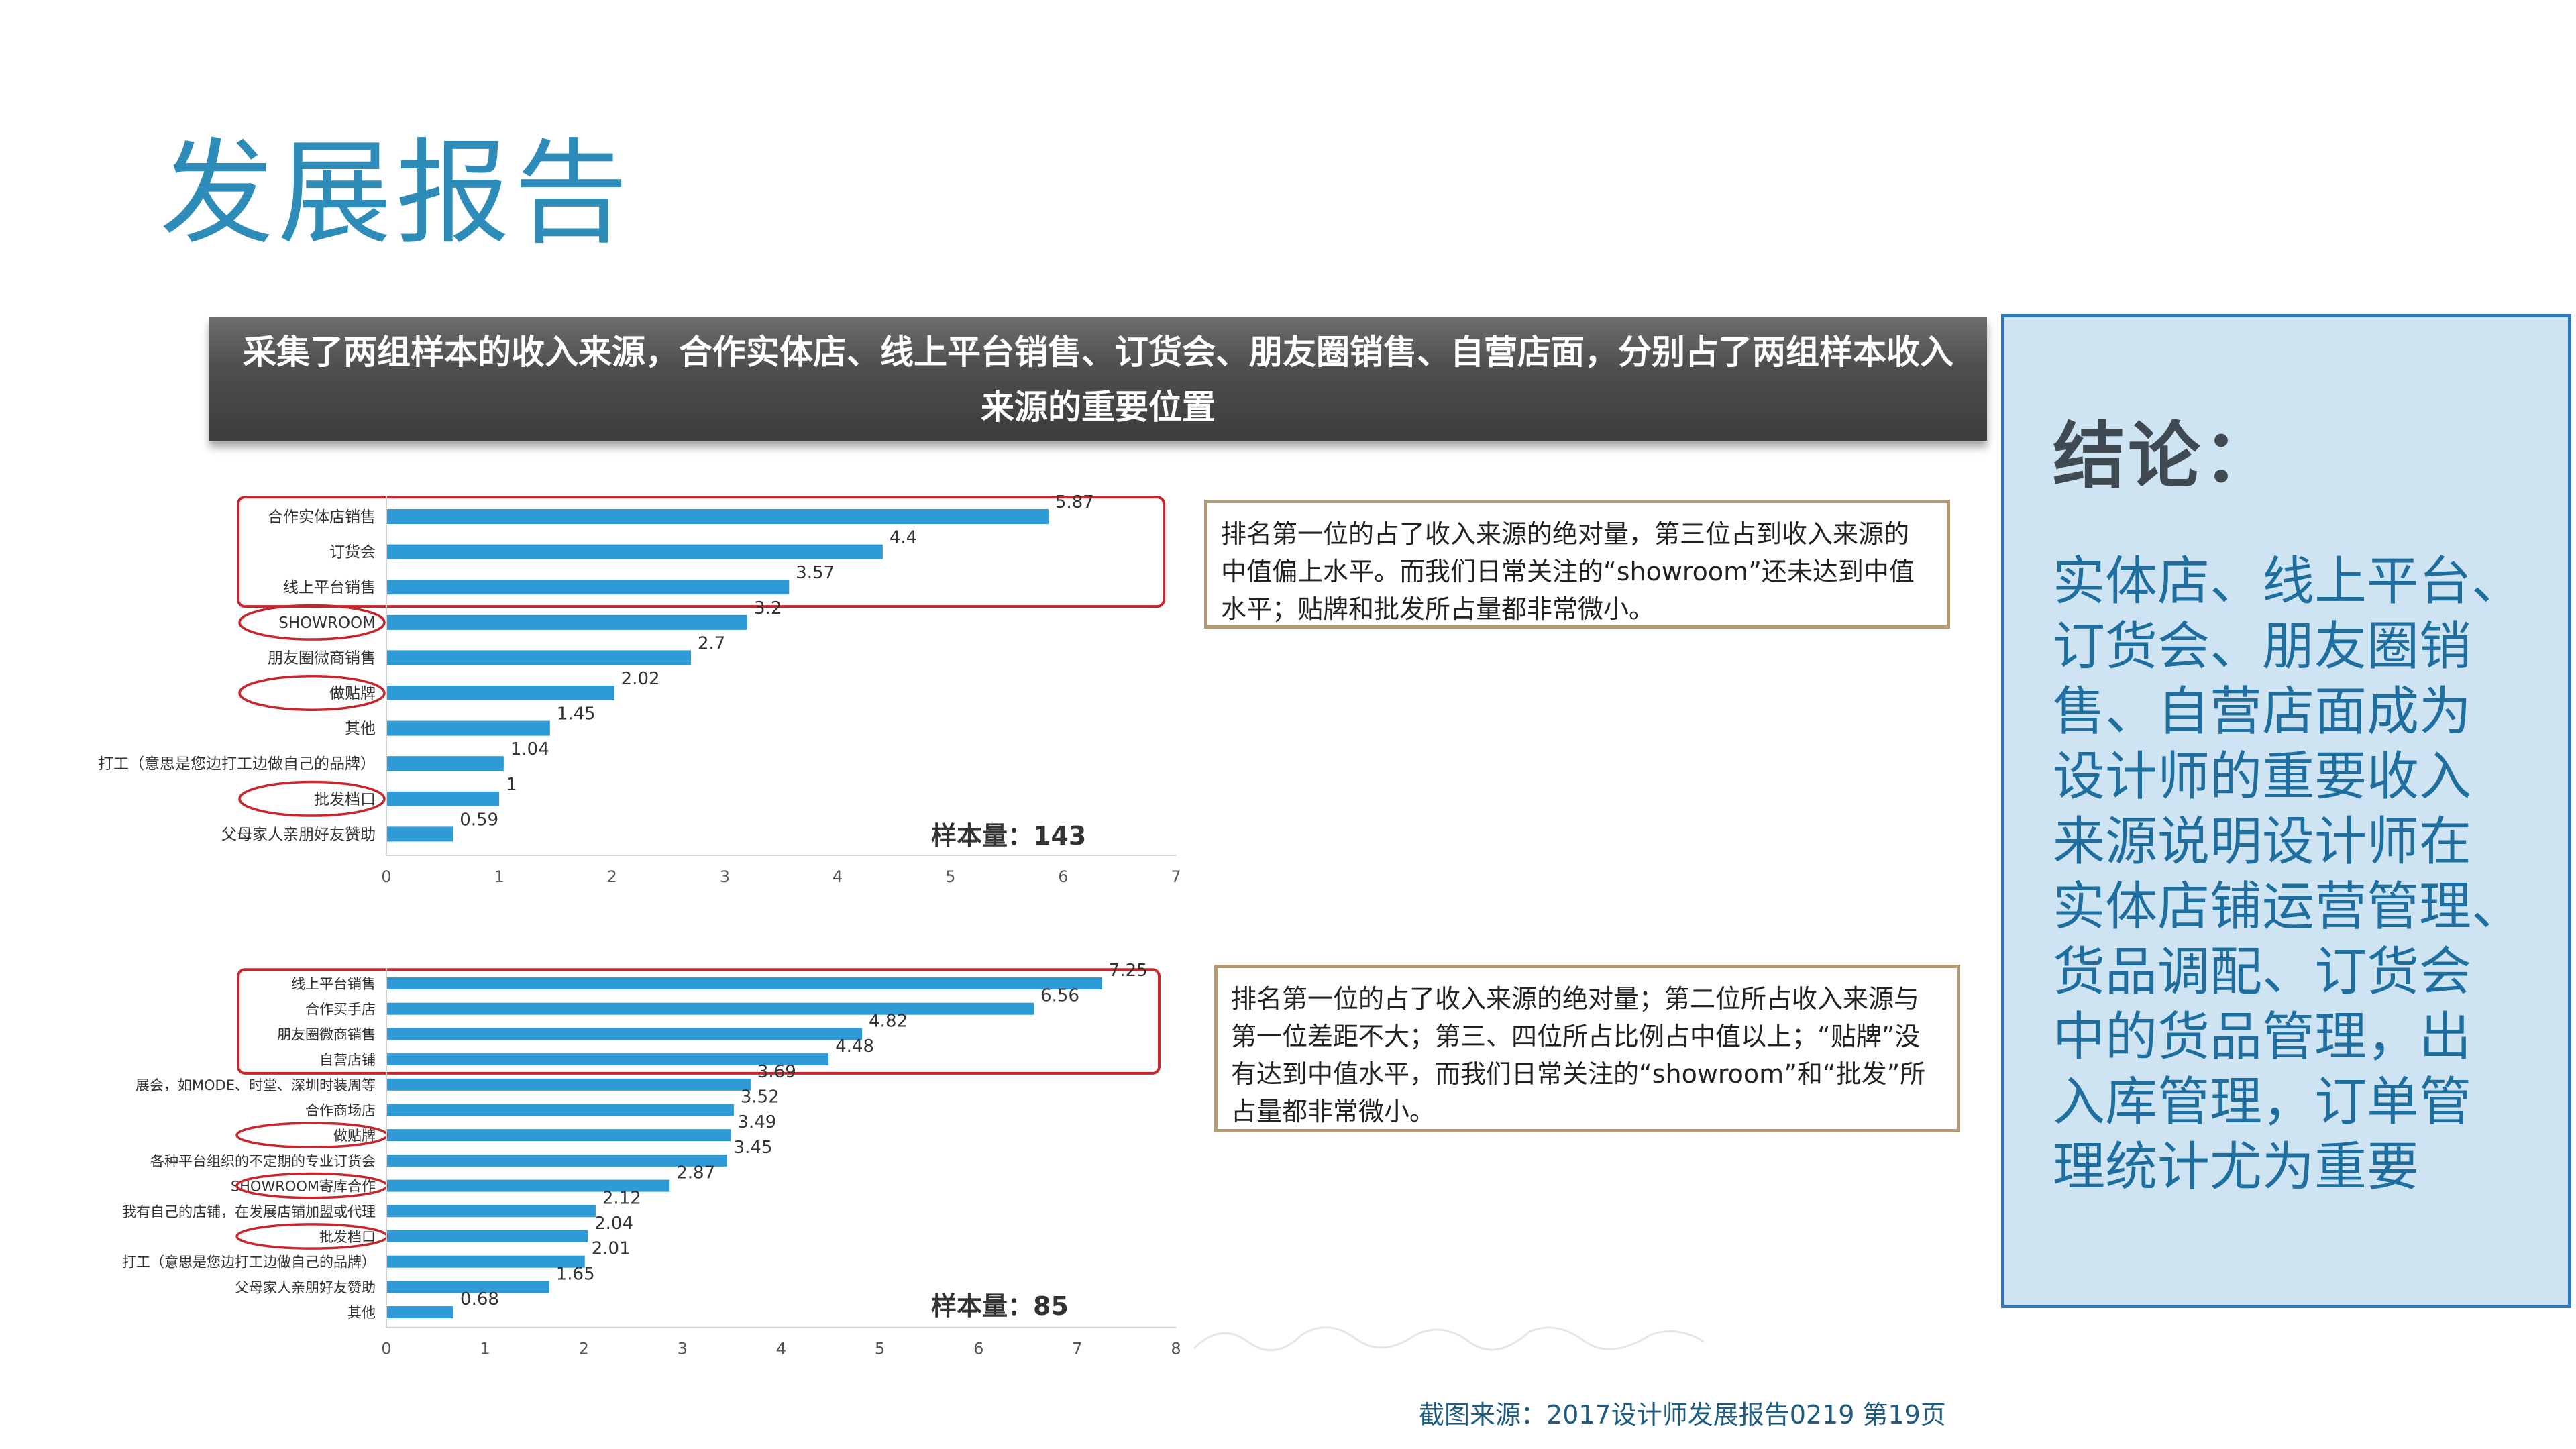  Describe the element at coordinates (888, 1021) in the screenshot. I see `value-label: 4.82` at that location.